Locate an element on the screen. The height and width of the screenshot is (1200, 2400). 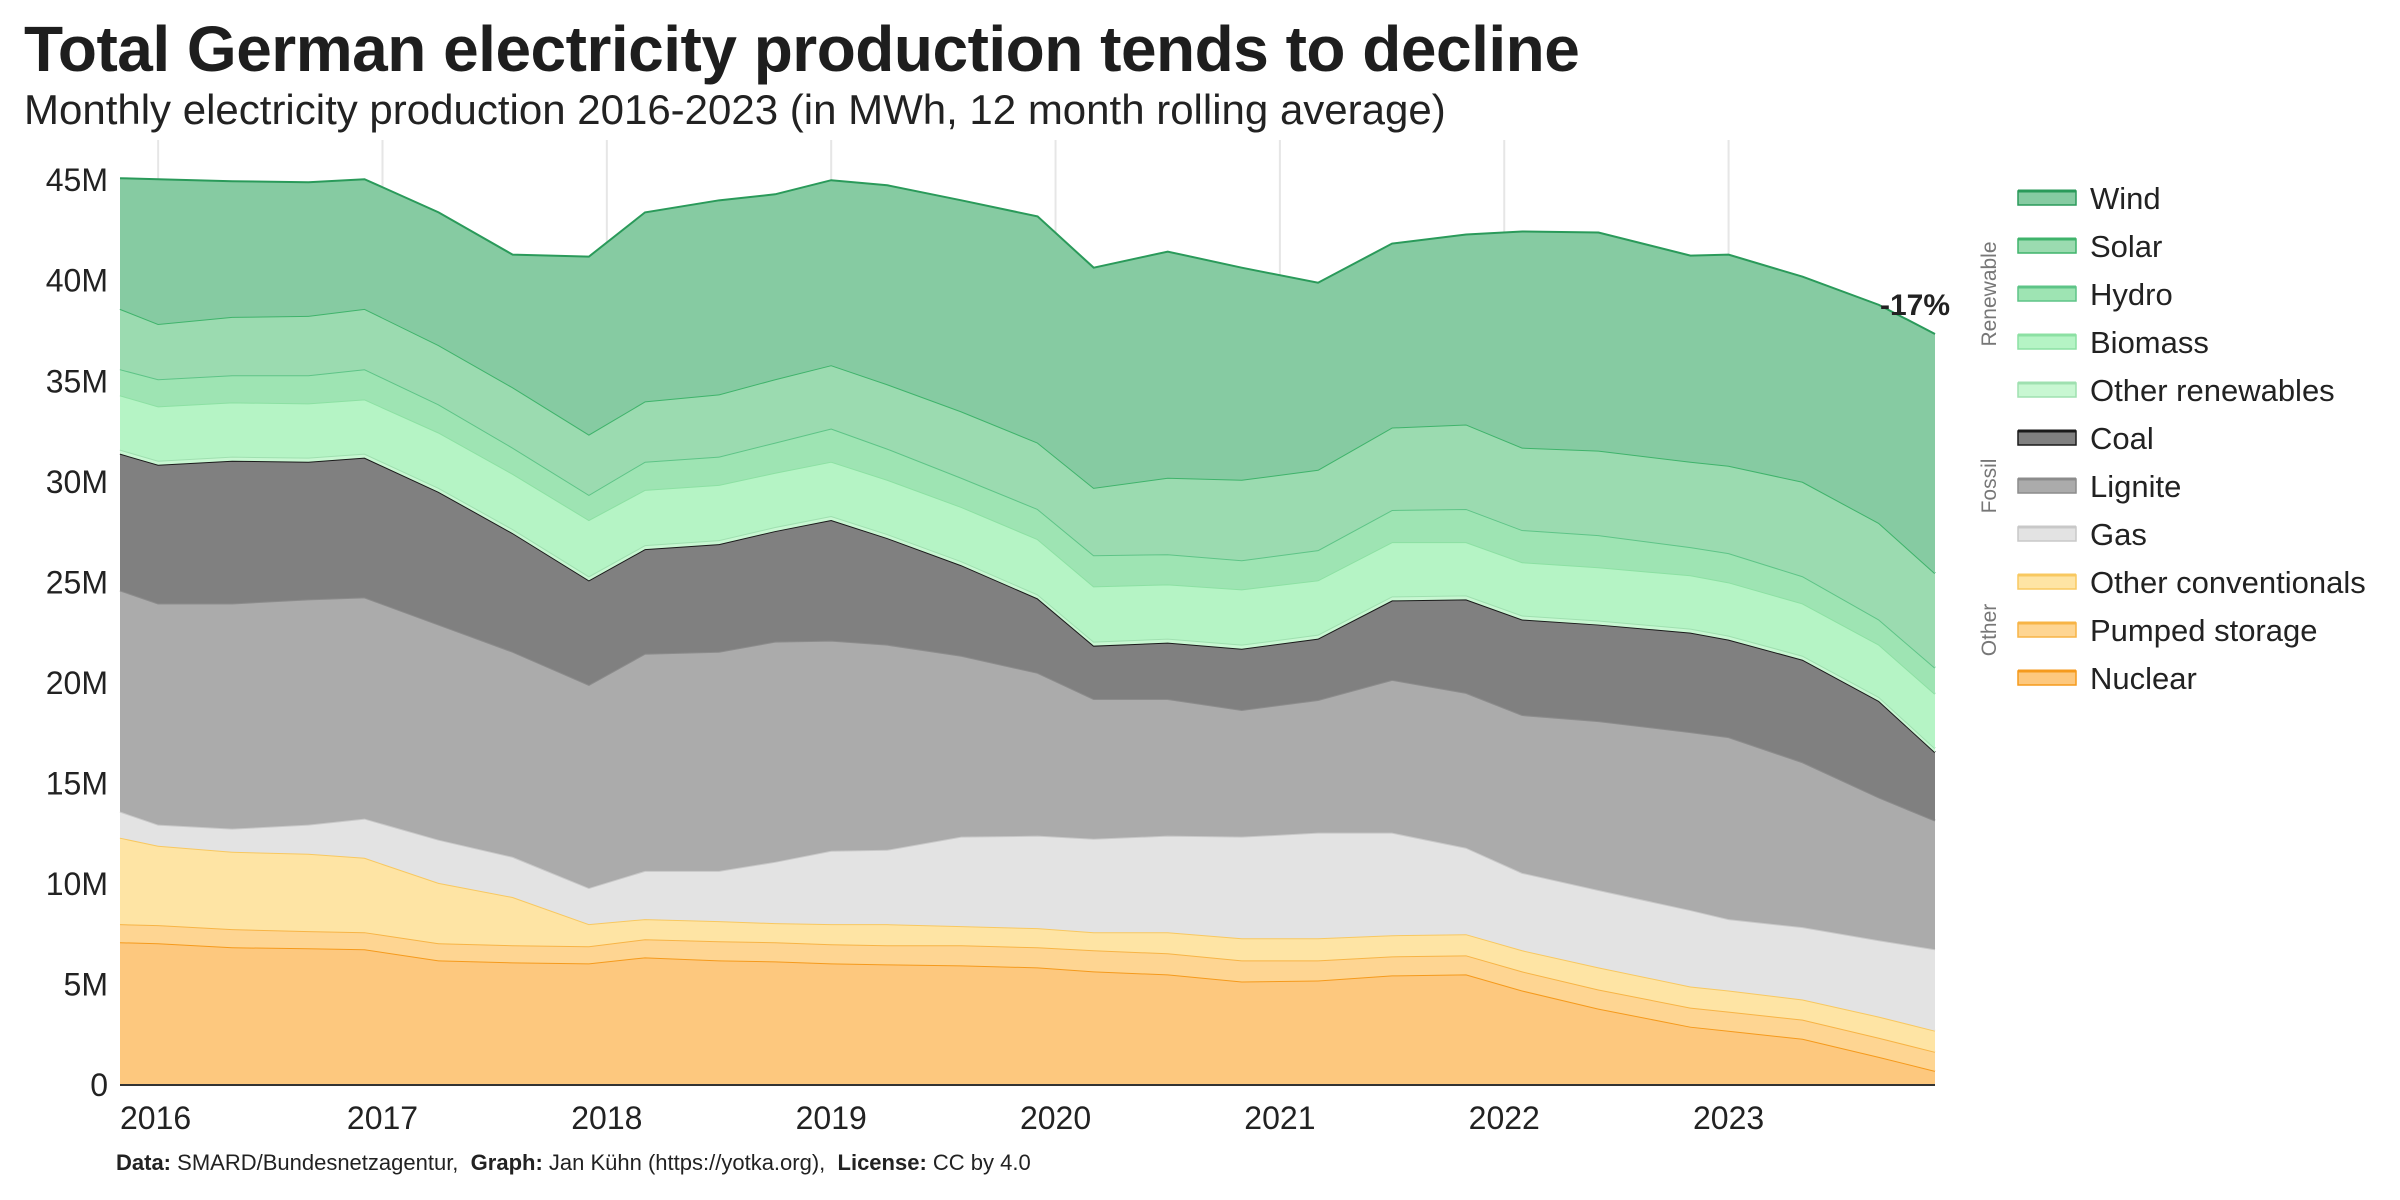
legend-label-other-conventionals: Other conventionals is located at coordinates (2228, 582).